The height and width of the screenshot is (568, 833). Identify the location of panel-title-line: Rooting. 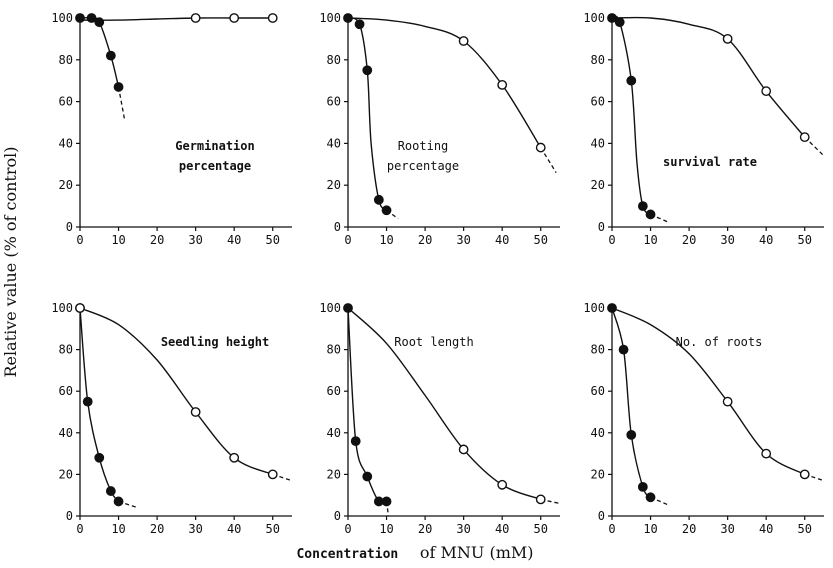
(423, 146).